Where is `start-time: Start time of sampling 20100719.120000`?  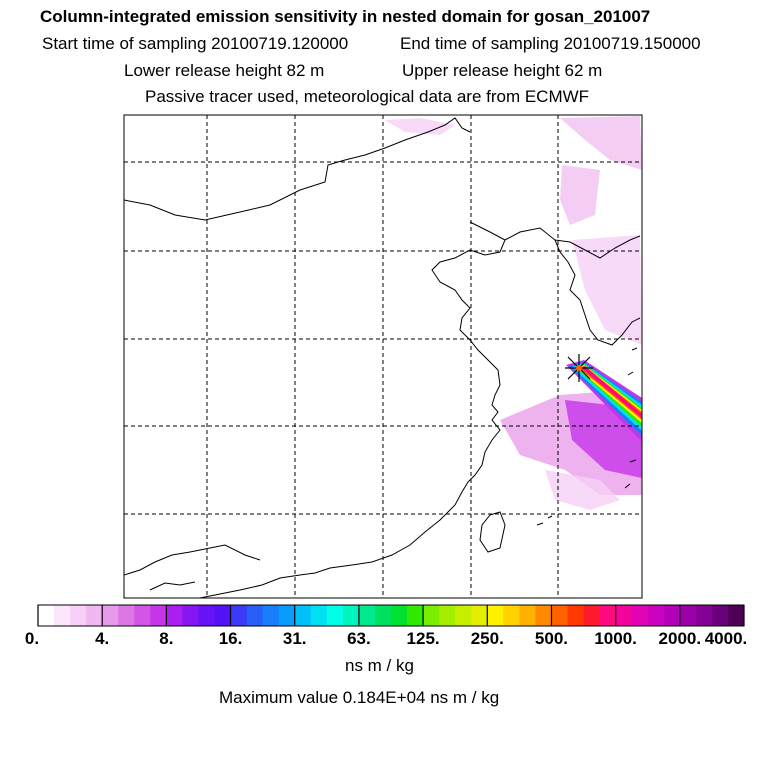
start-time: Start time of sampling 20100719.120000 is located at coordinates (195, 43).